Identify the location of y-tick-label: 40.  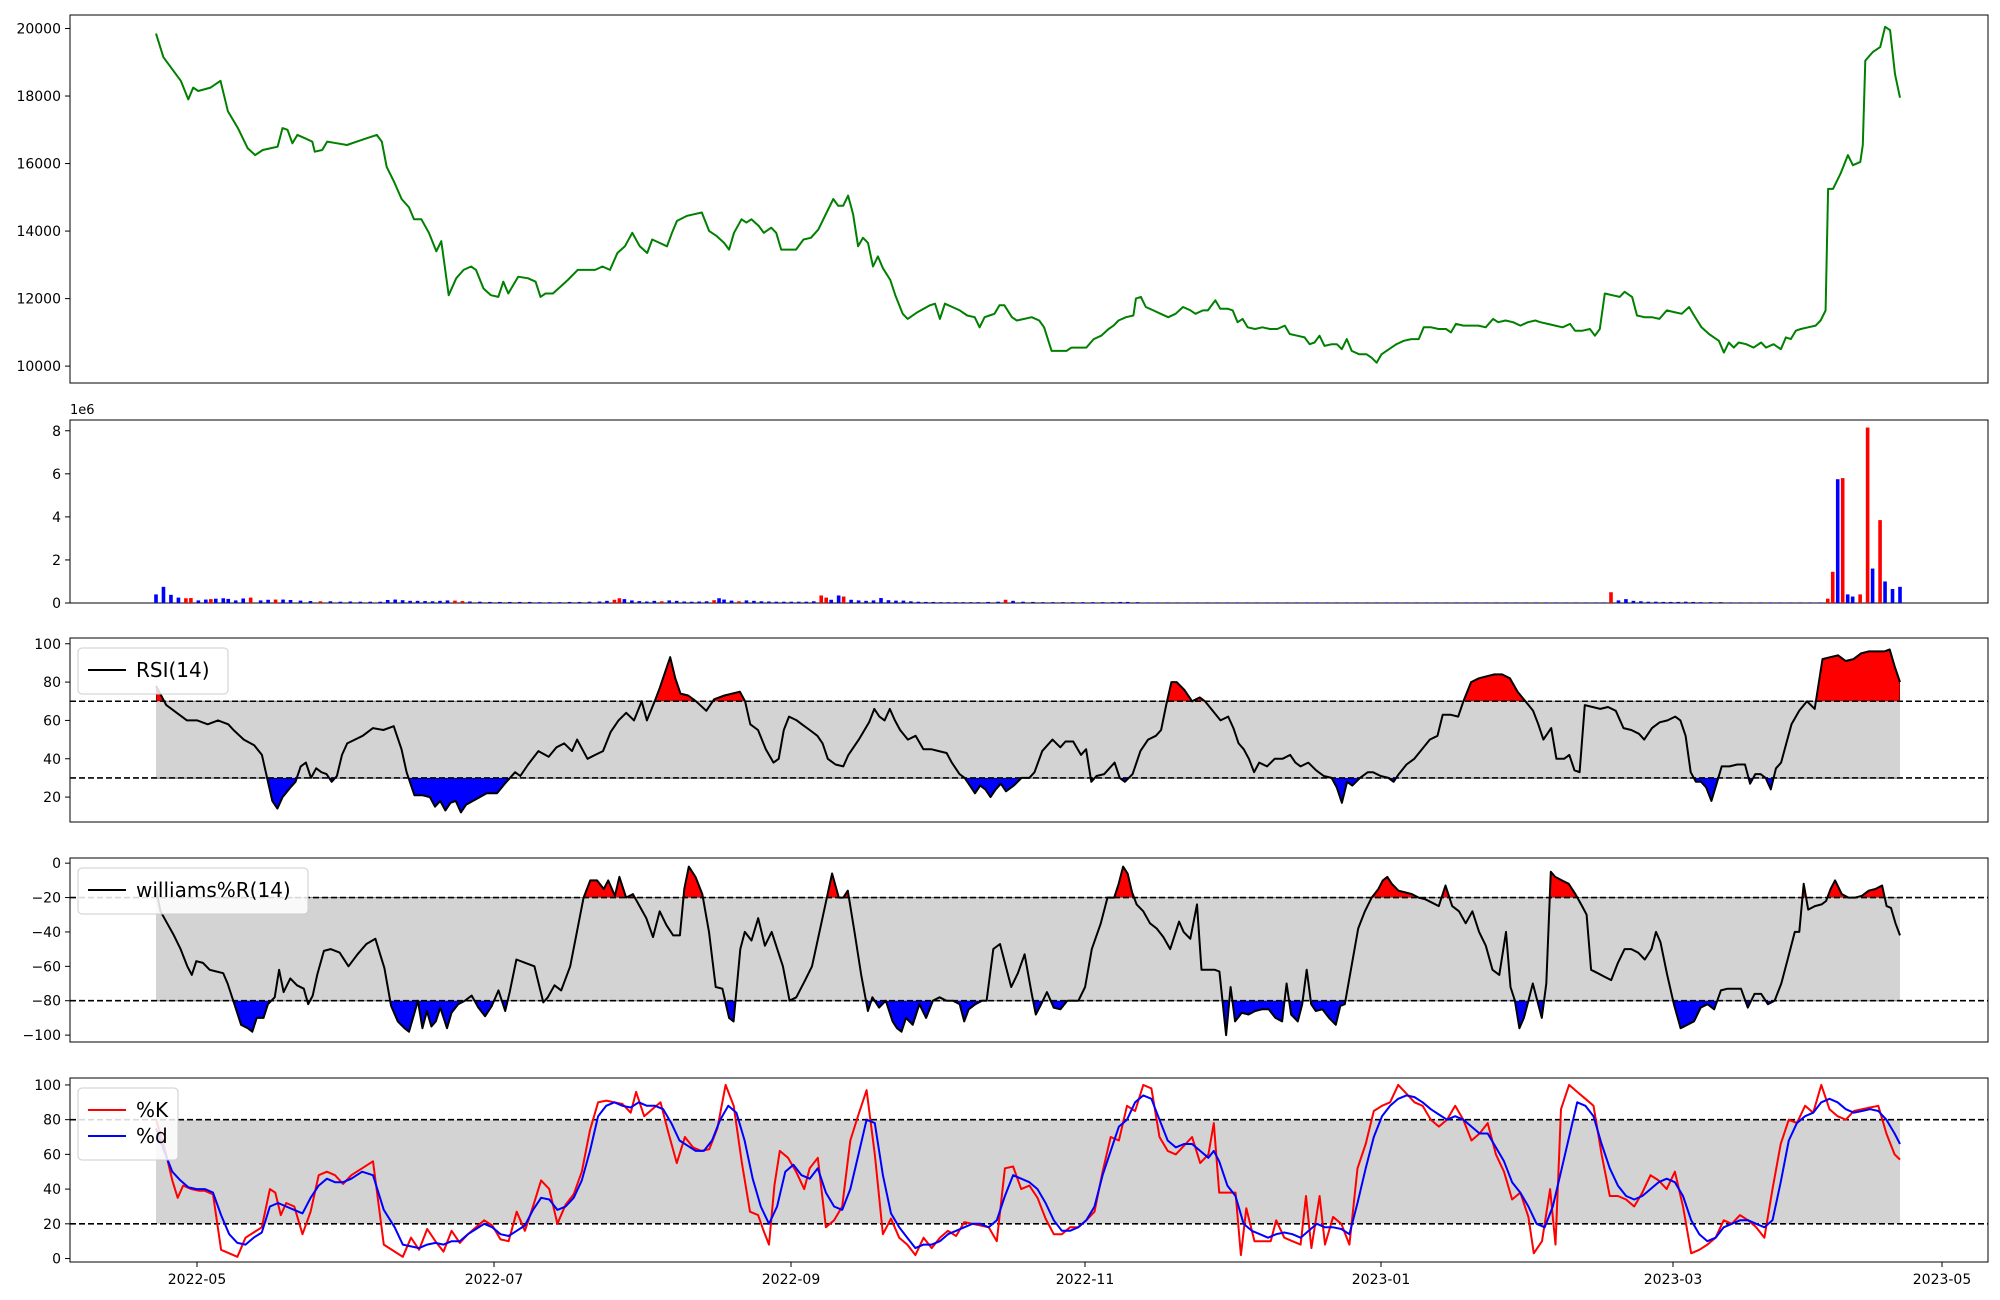
(52, 760).